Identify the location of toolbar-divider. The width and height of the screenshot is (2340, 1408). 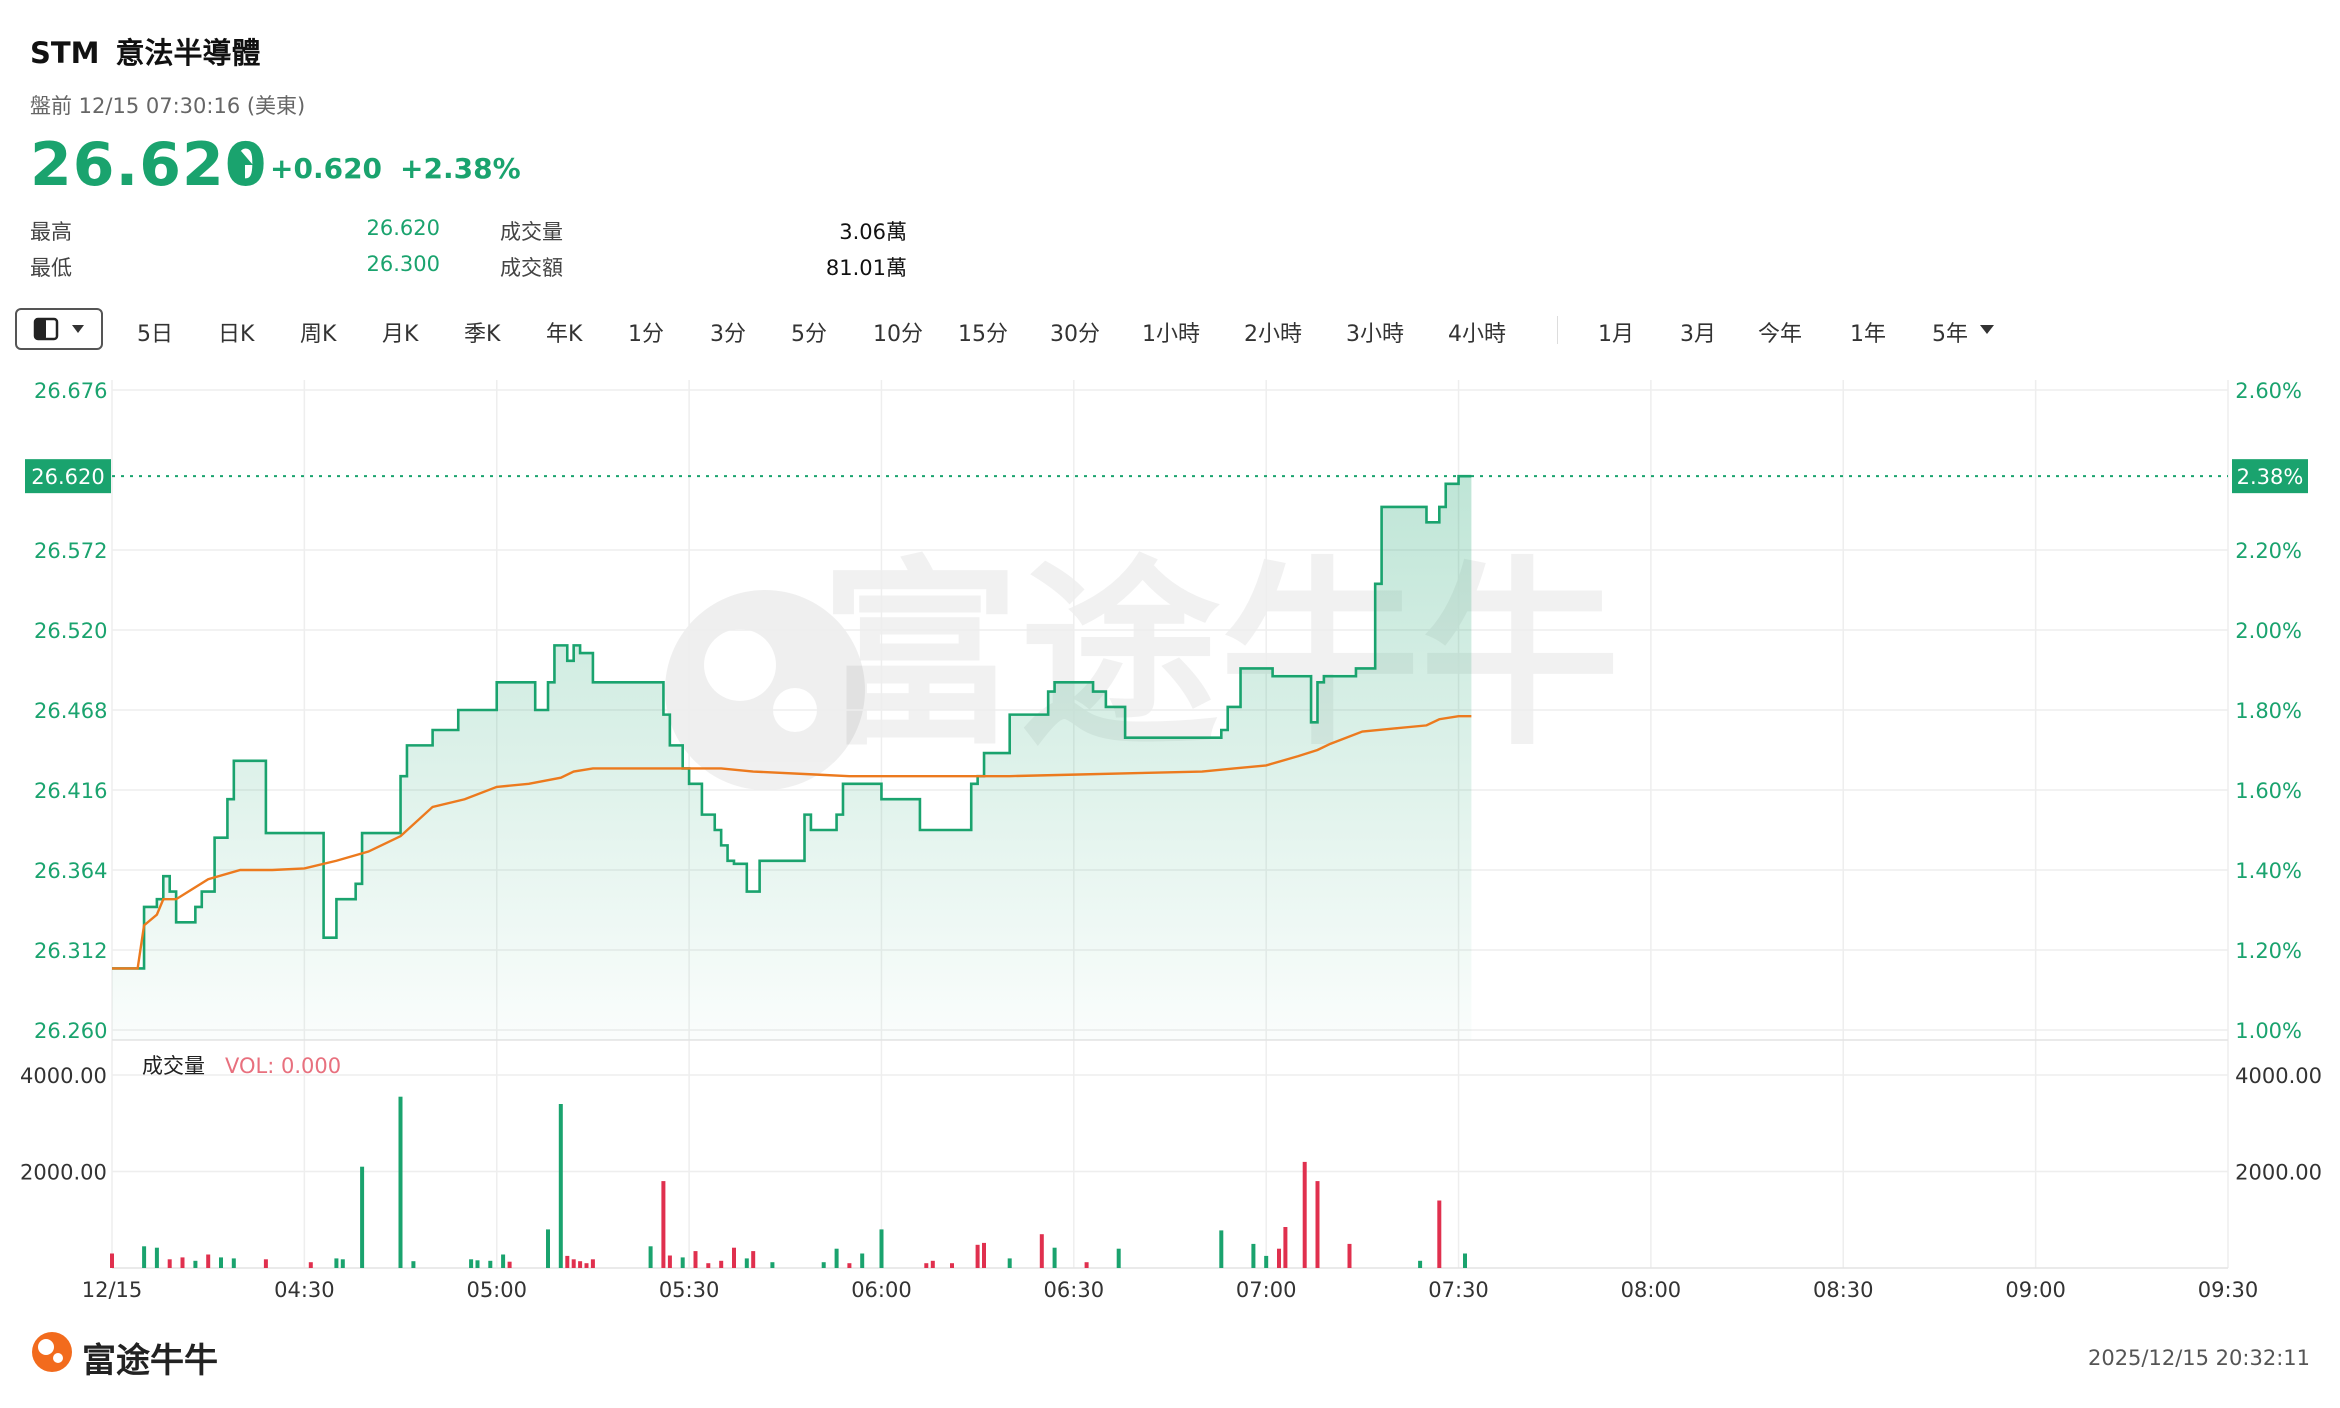
(1557, 330).